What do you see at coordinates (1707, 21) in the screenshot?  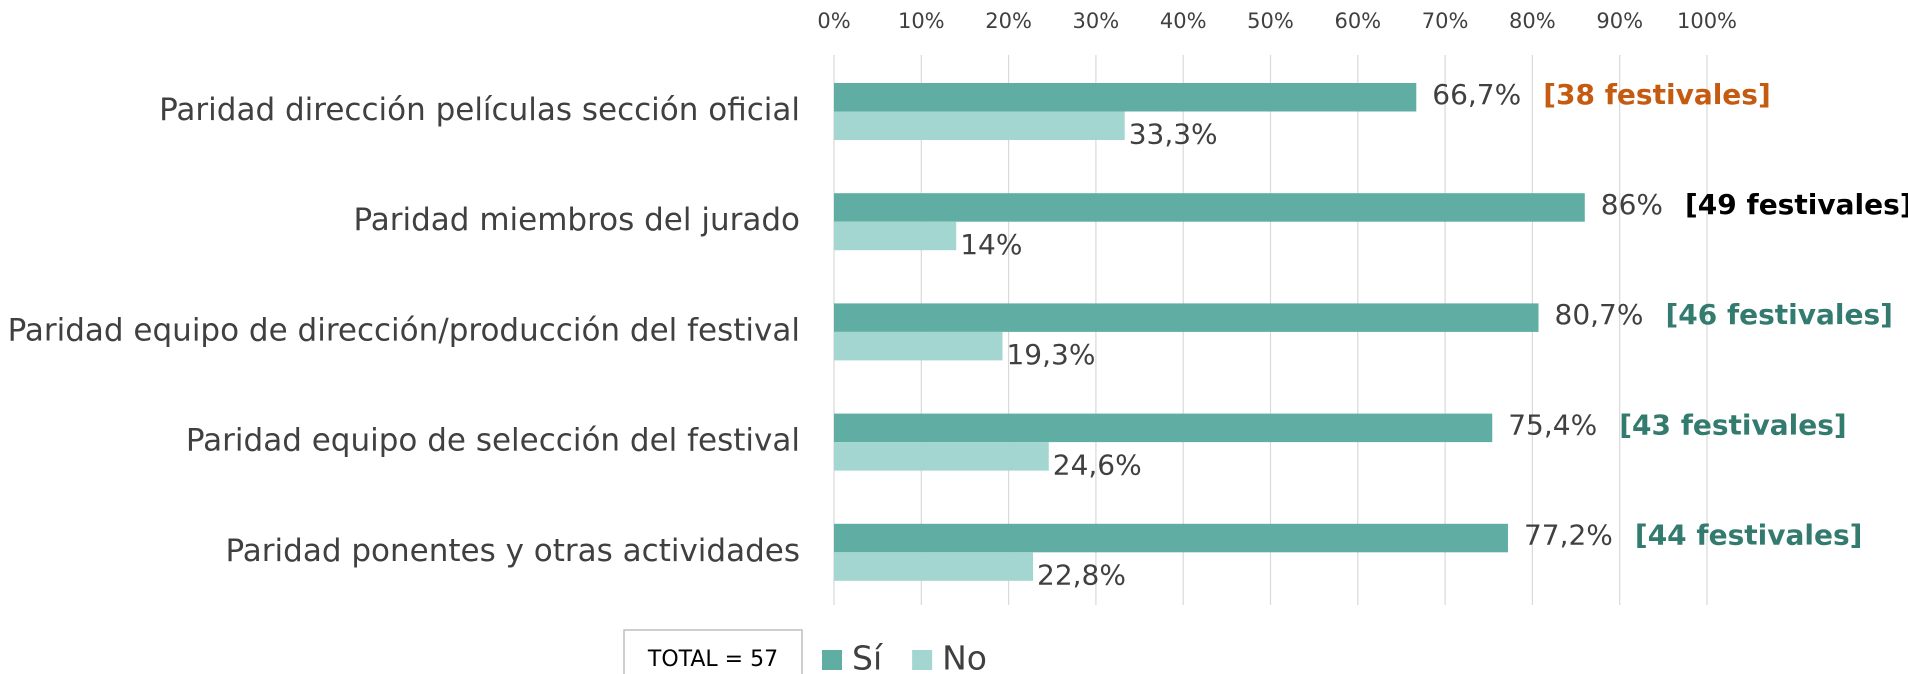 I see `x-tick-label: 100%` at bounding box center [1707, 21].